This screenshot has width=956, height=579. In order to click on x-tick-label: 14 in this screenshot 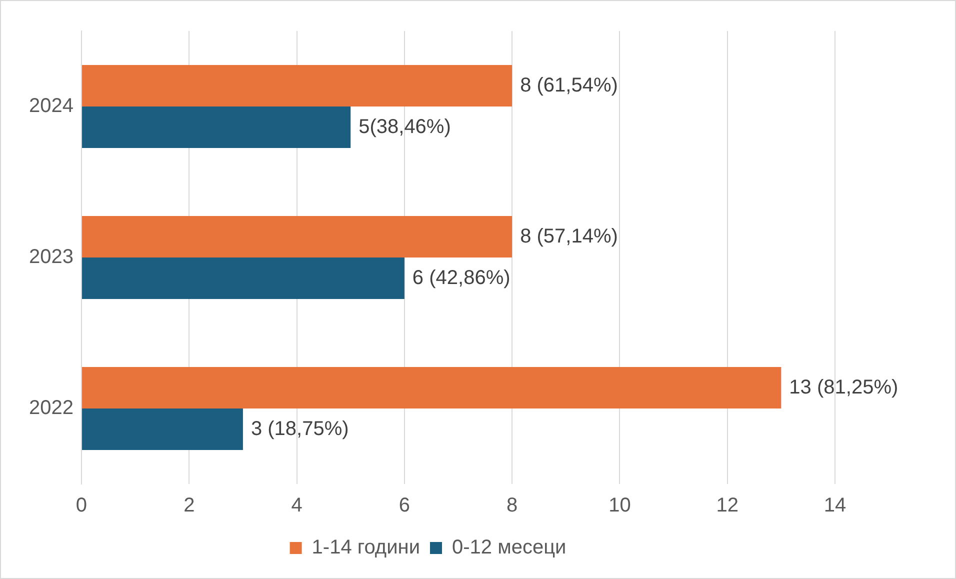, I will do `click(835, 505)`.